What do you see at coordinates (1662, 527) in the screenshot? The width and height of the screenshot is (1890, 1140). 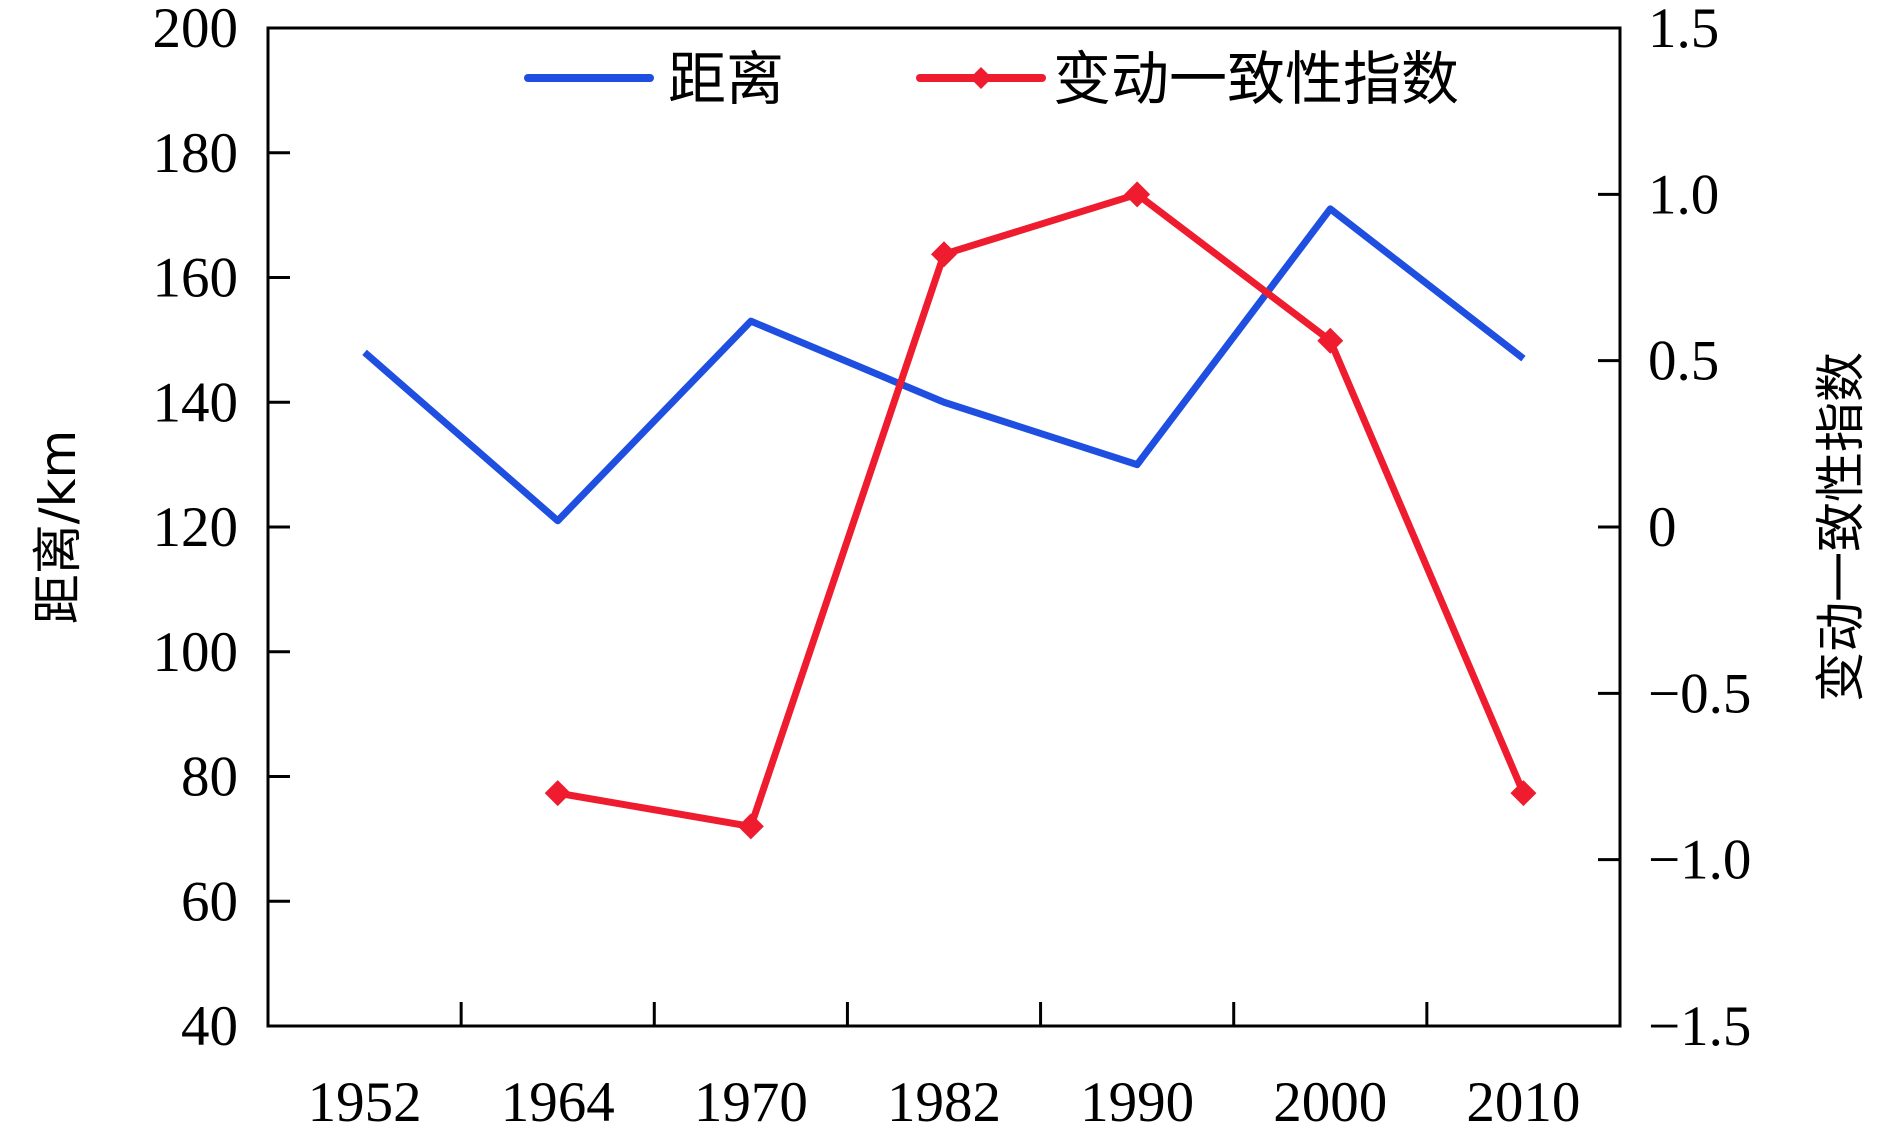 I see `y-right-tick-label: 0` at bounding box center [1662, 527].